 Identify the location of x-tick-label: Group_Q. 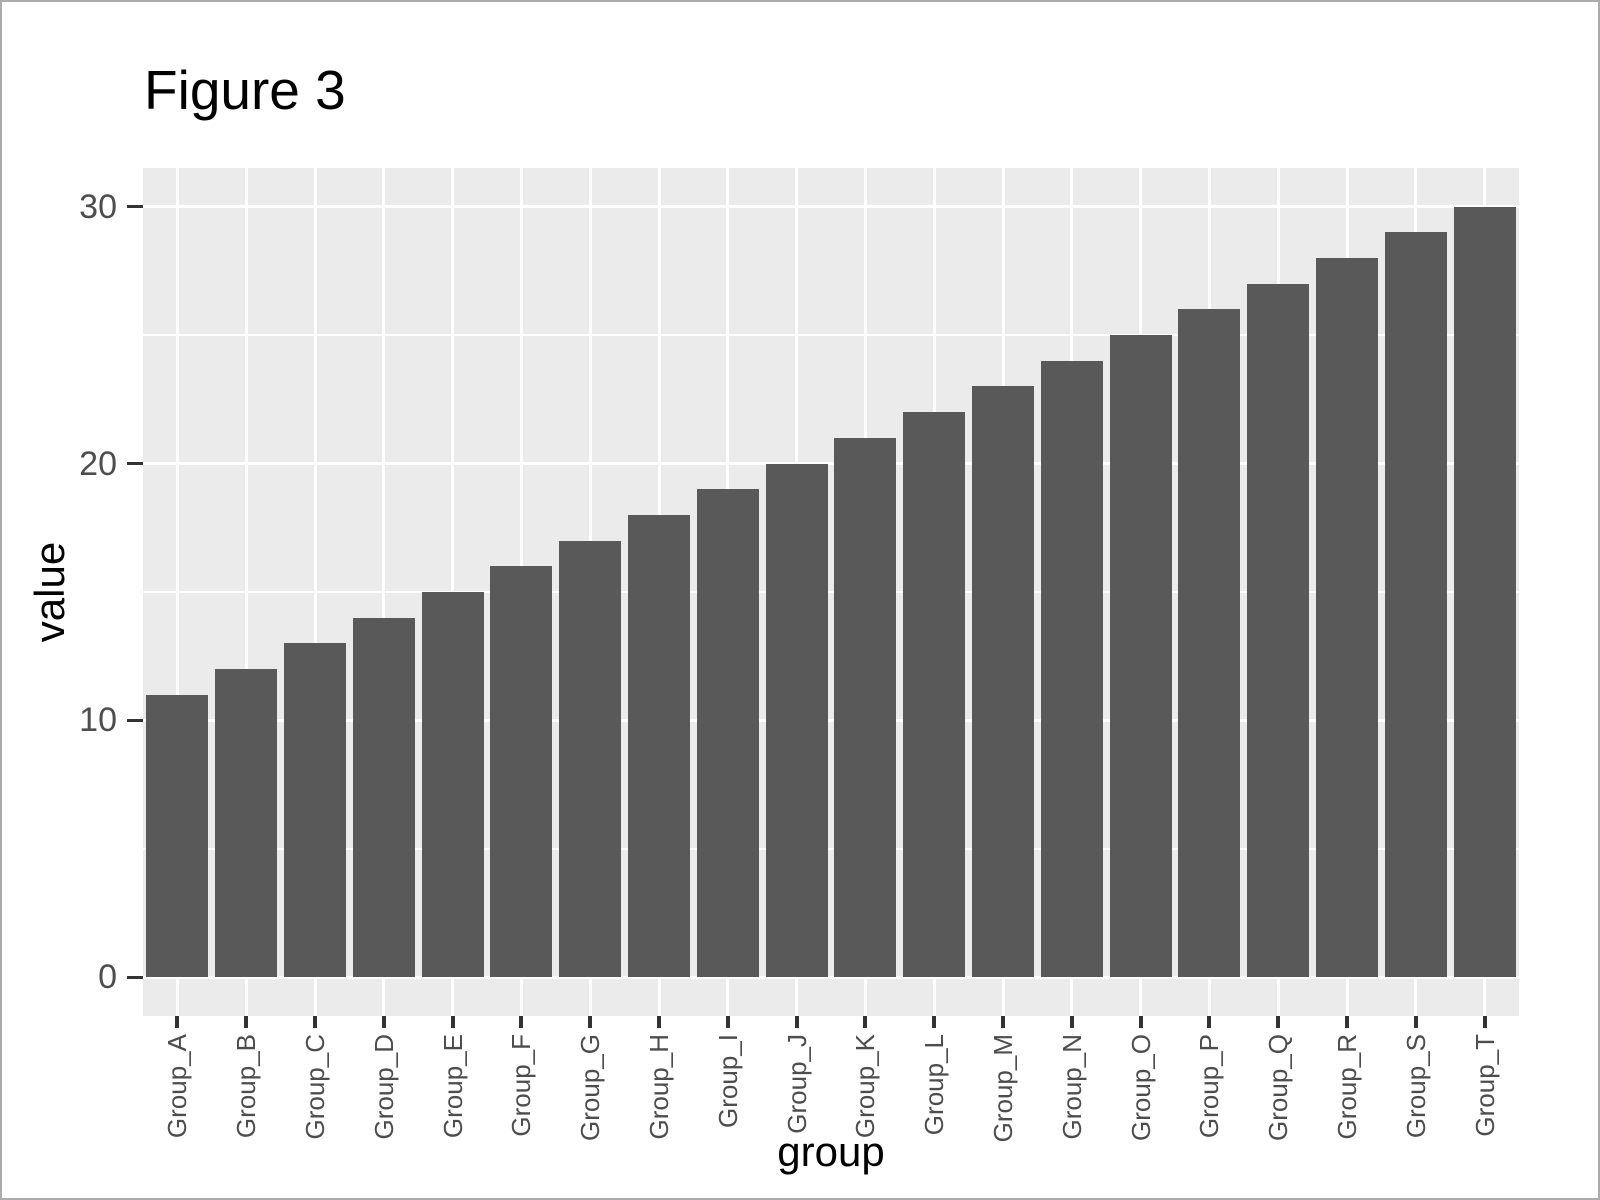
(1278, 1087).